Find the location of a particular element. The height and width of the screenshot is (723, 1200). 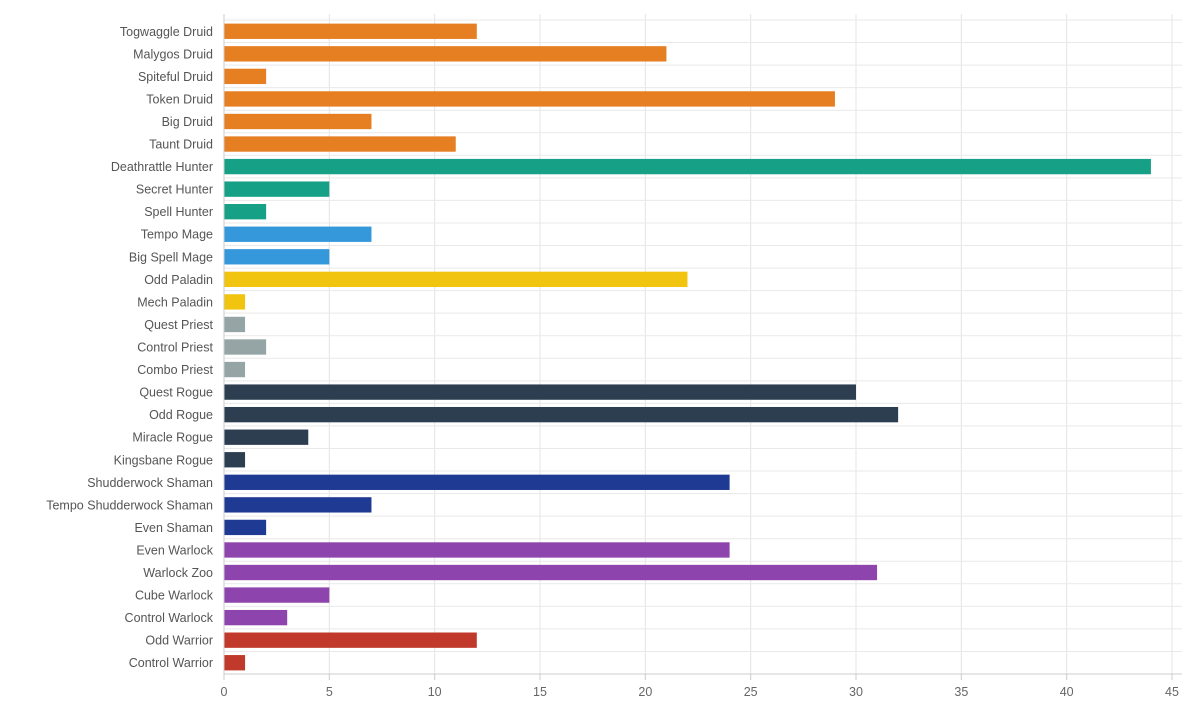

category-label: Big Druid is located at coordinates (187, 122).